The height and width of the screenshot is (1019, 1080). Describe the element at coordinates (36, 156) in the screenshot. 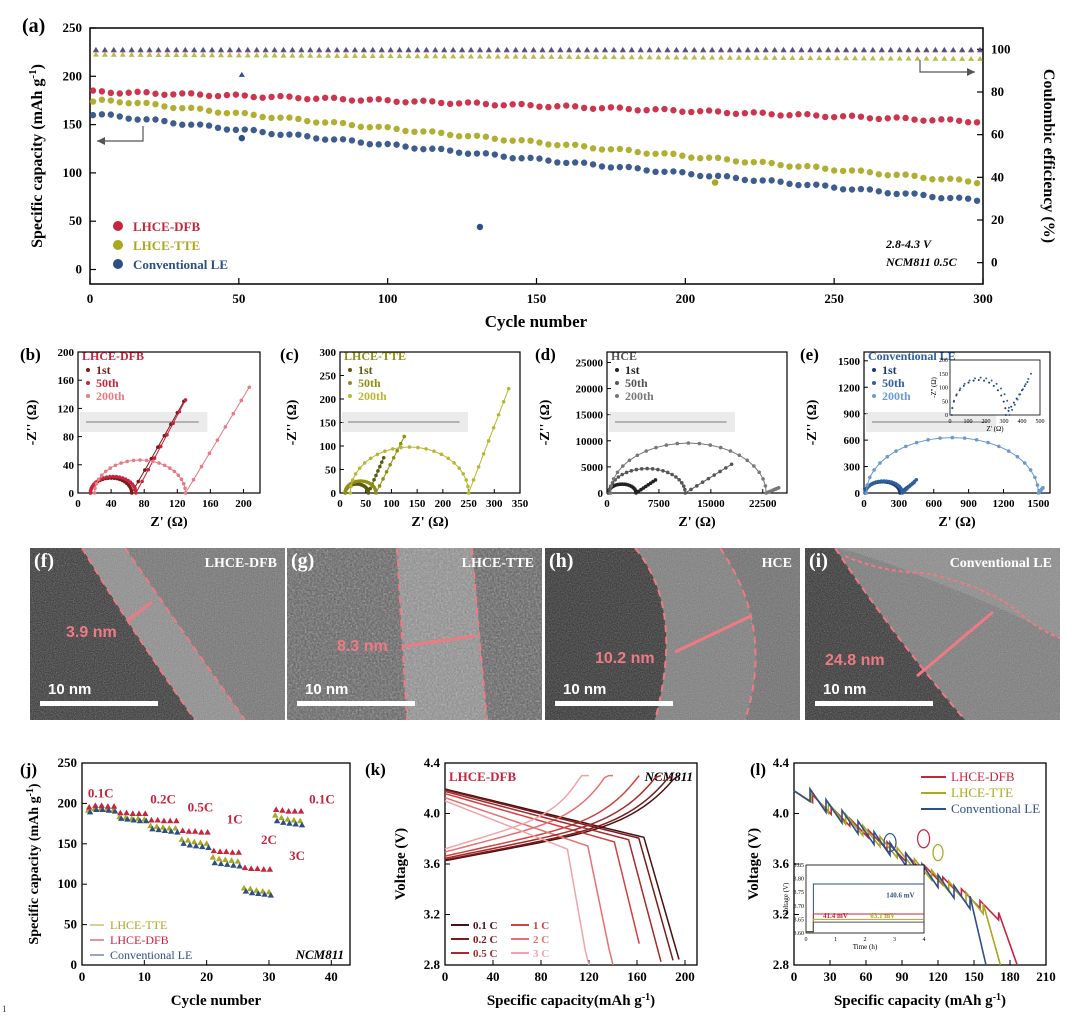

I see `ylabel-a: Specific capacity (mAh g-1)` at that location.